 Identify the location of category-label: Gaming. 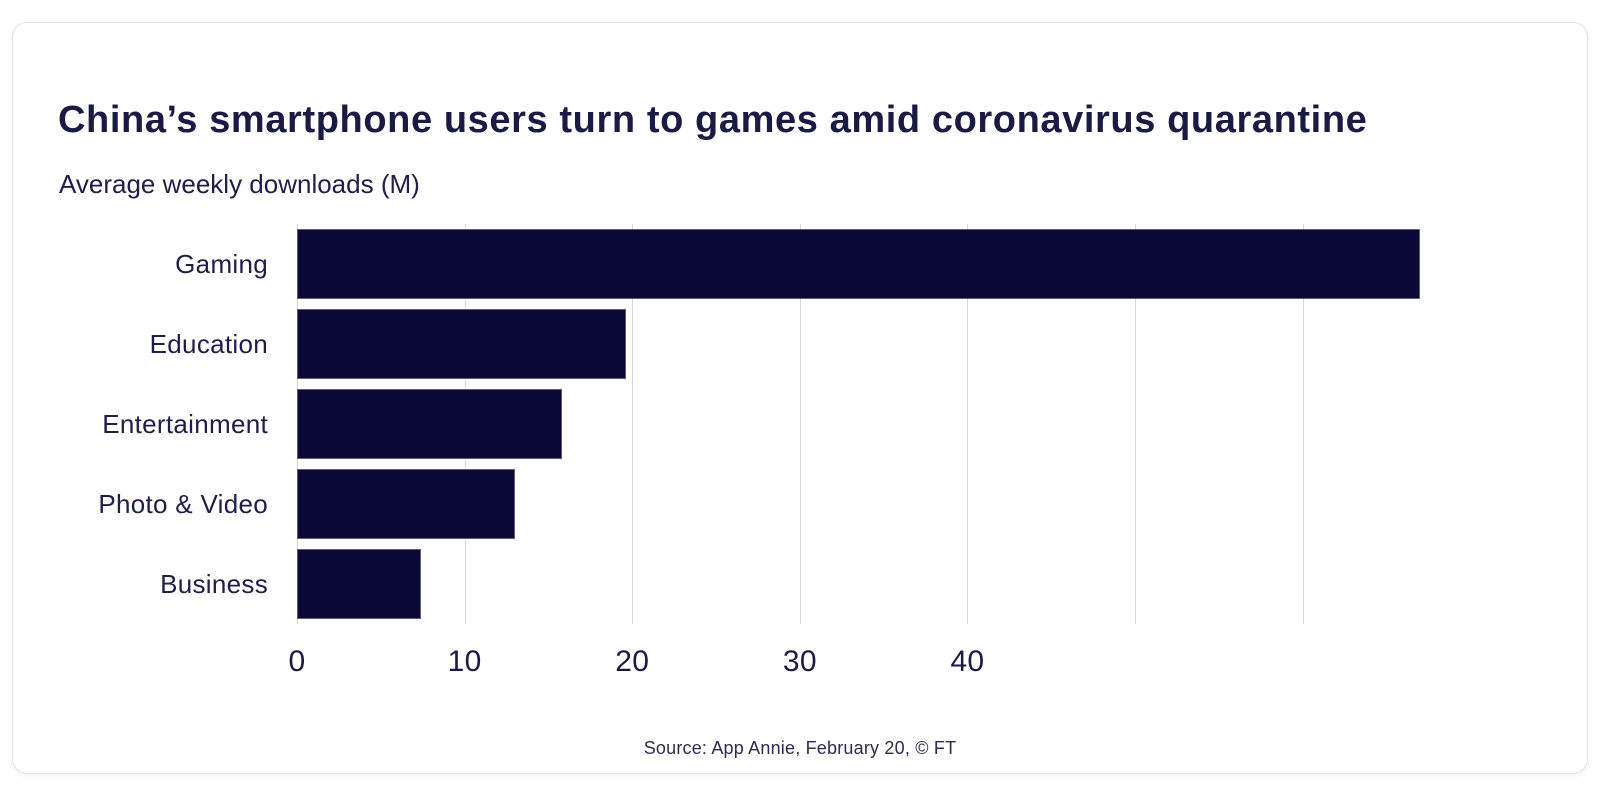
(221, 263).